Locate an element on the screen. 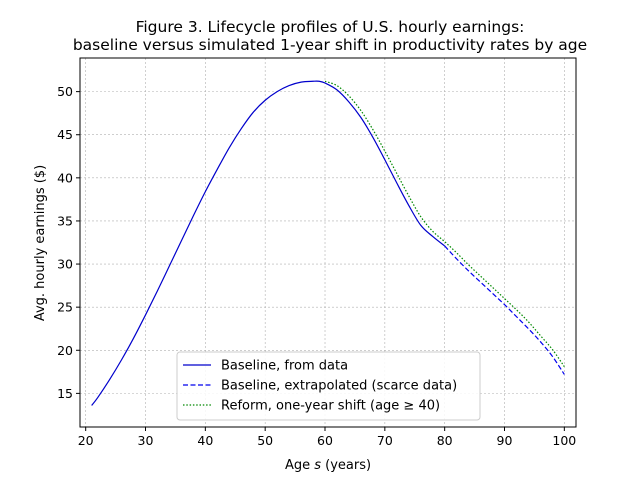 The width and height of the screenshot is (640, 480). x-tick-label: 70 is located at coordinates (385, 440).